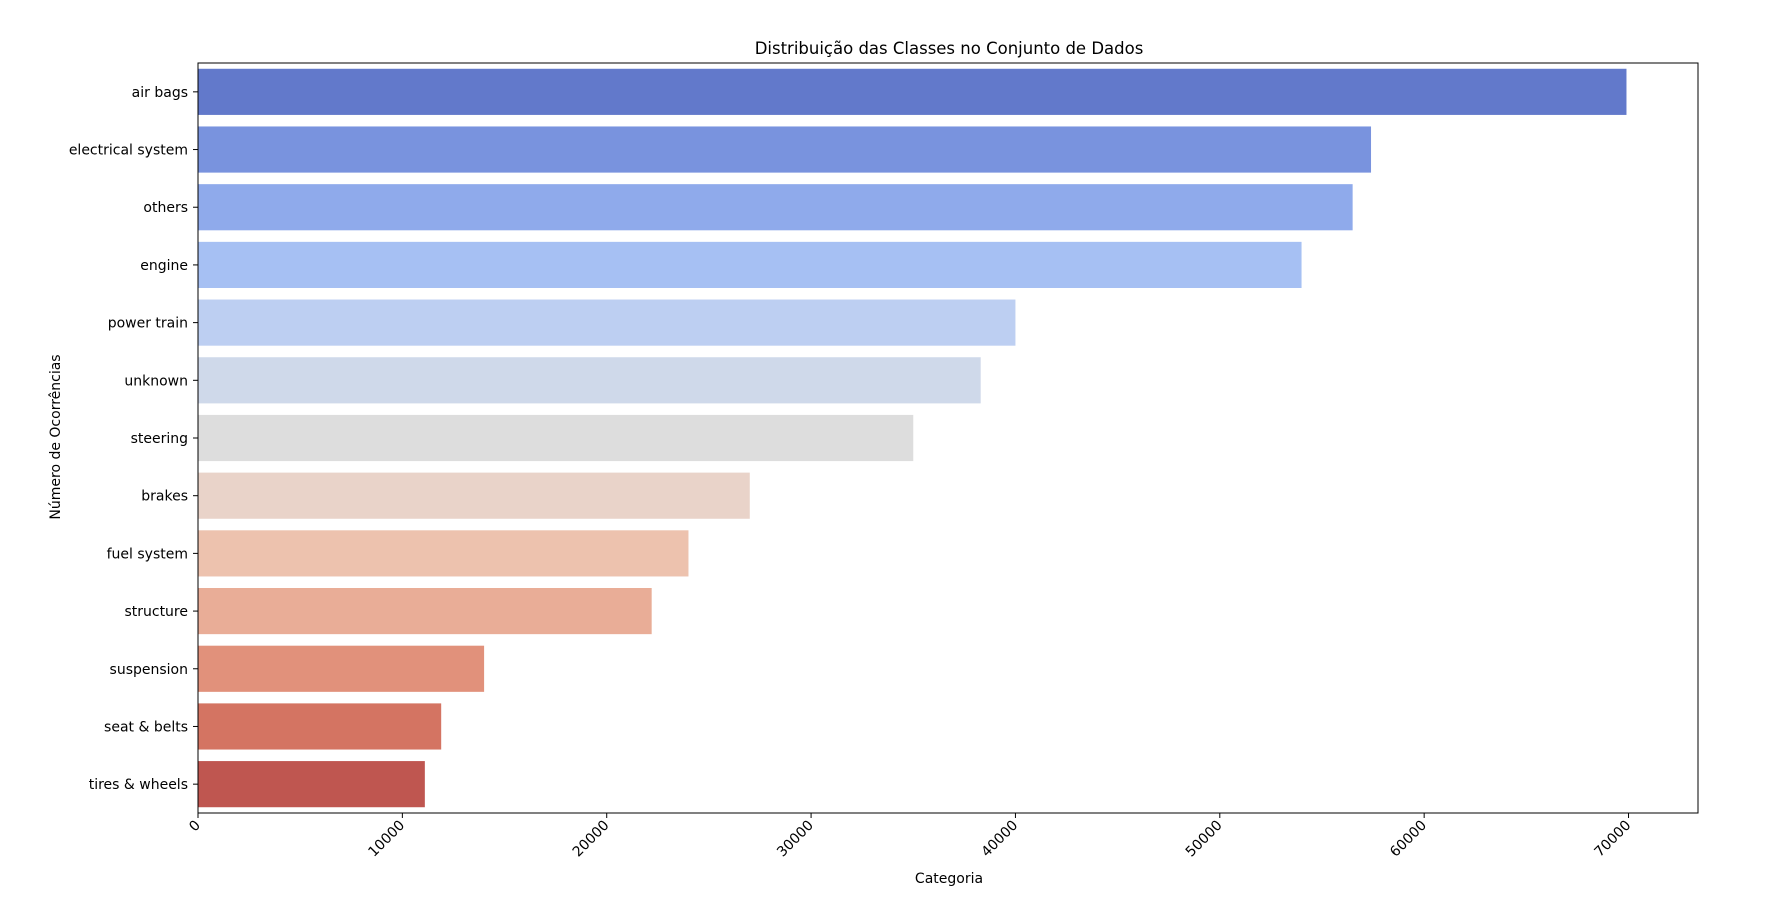 This screenshot has height=903, width=1777. Describe the element at coordinates (156, 381) in the screenshot. I see `y-tick-label: unknown` at that location.